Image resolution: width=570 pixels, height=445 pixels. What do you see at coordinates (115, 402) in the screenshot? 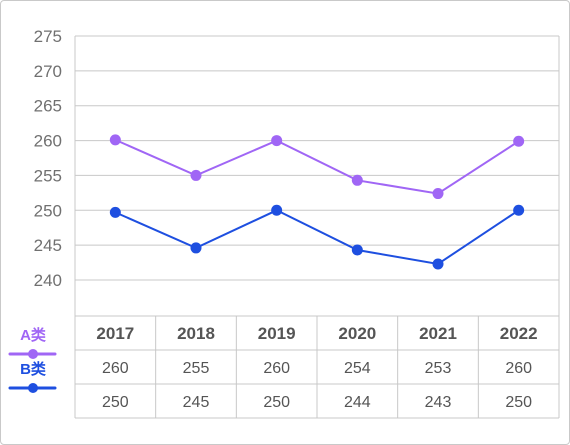
I see `table-cell-b-2017: 250` at bounding box center [115, 402].